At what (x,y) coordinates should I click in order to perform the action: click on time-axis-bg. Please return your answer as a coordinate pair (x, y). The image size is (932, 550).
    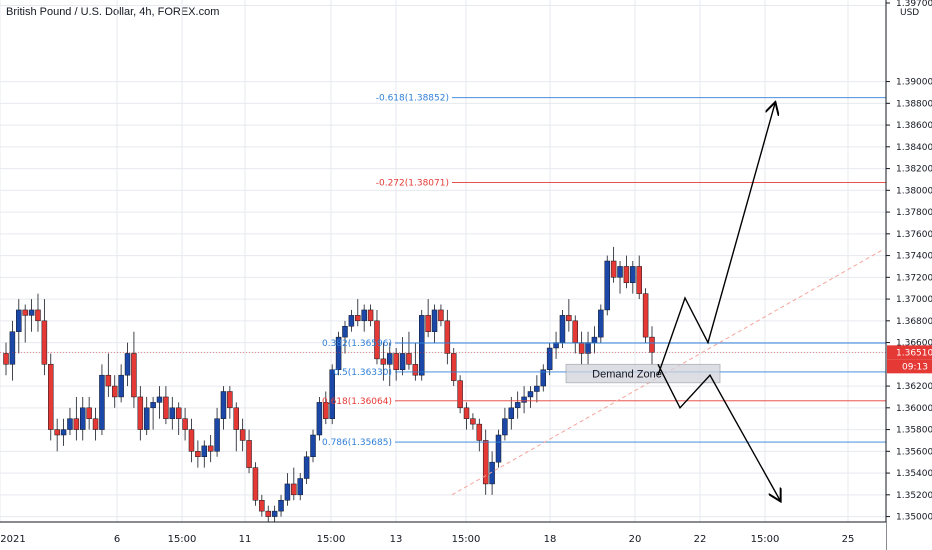
    Looking at the image, I should click on (443, 536).